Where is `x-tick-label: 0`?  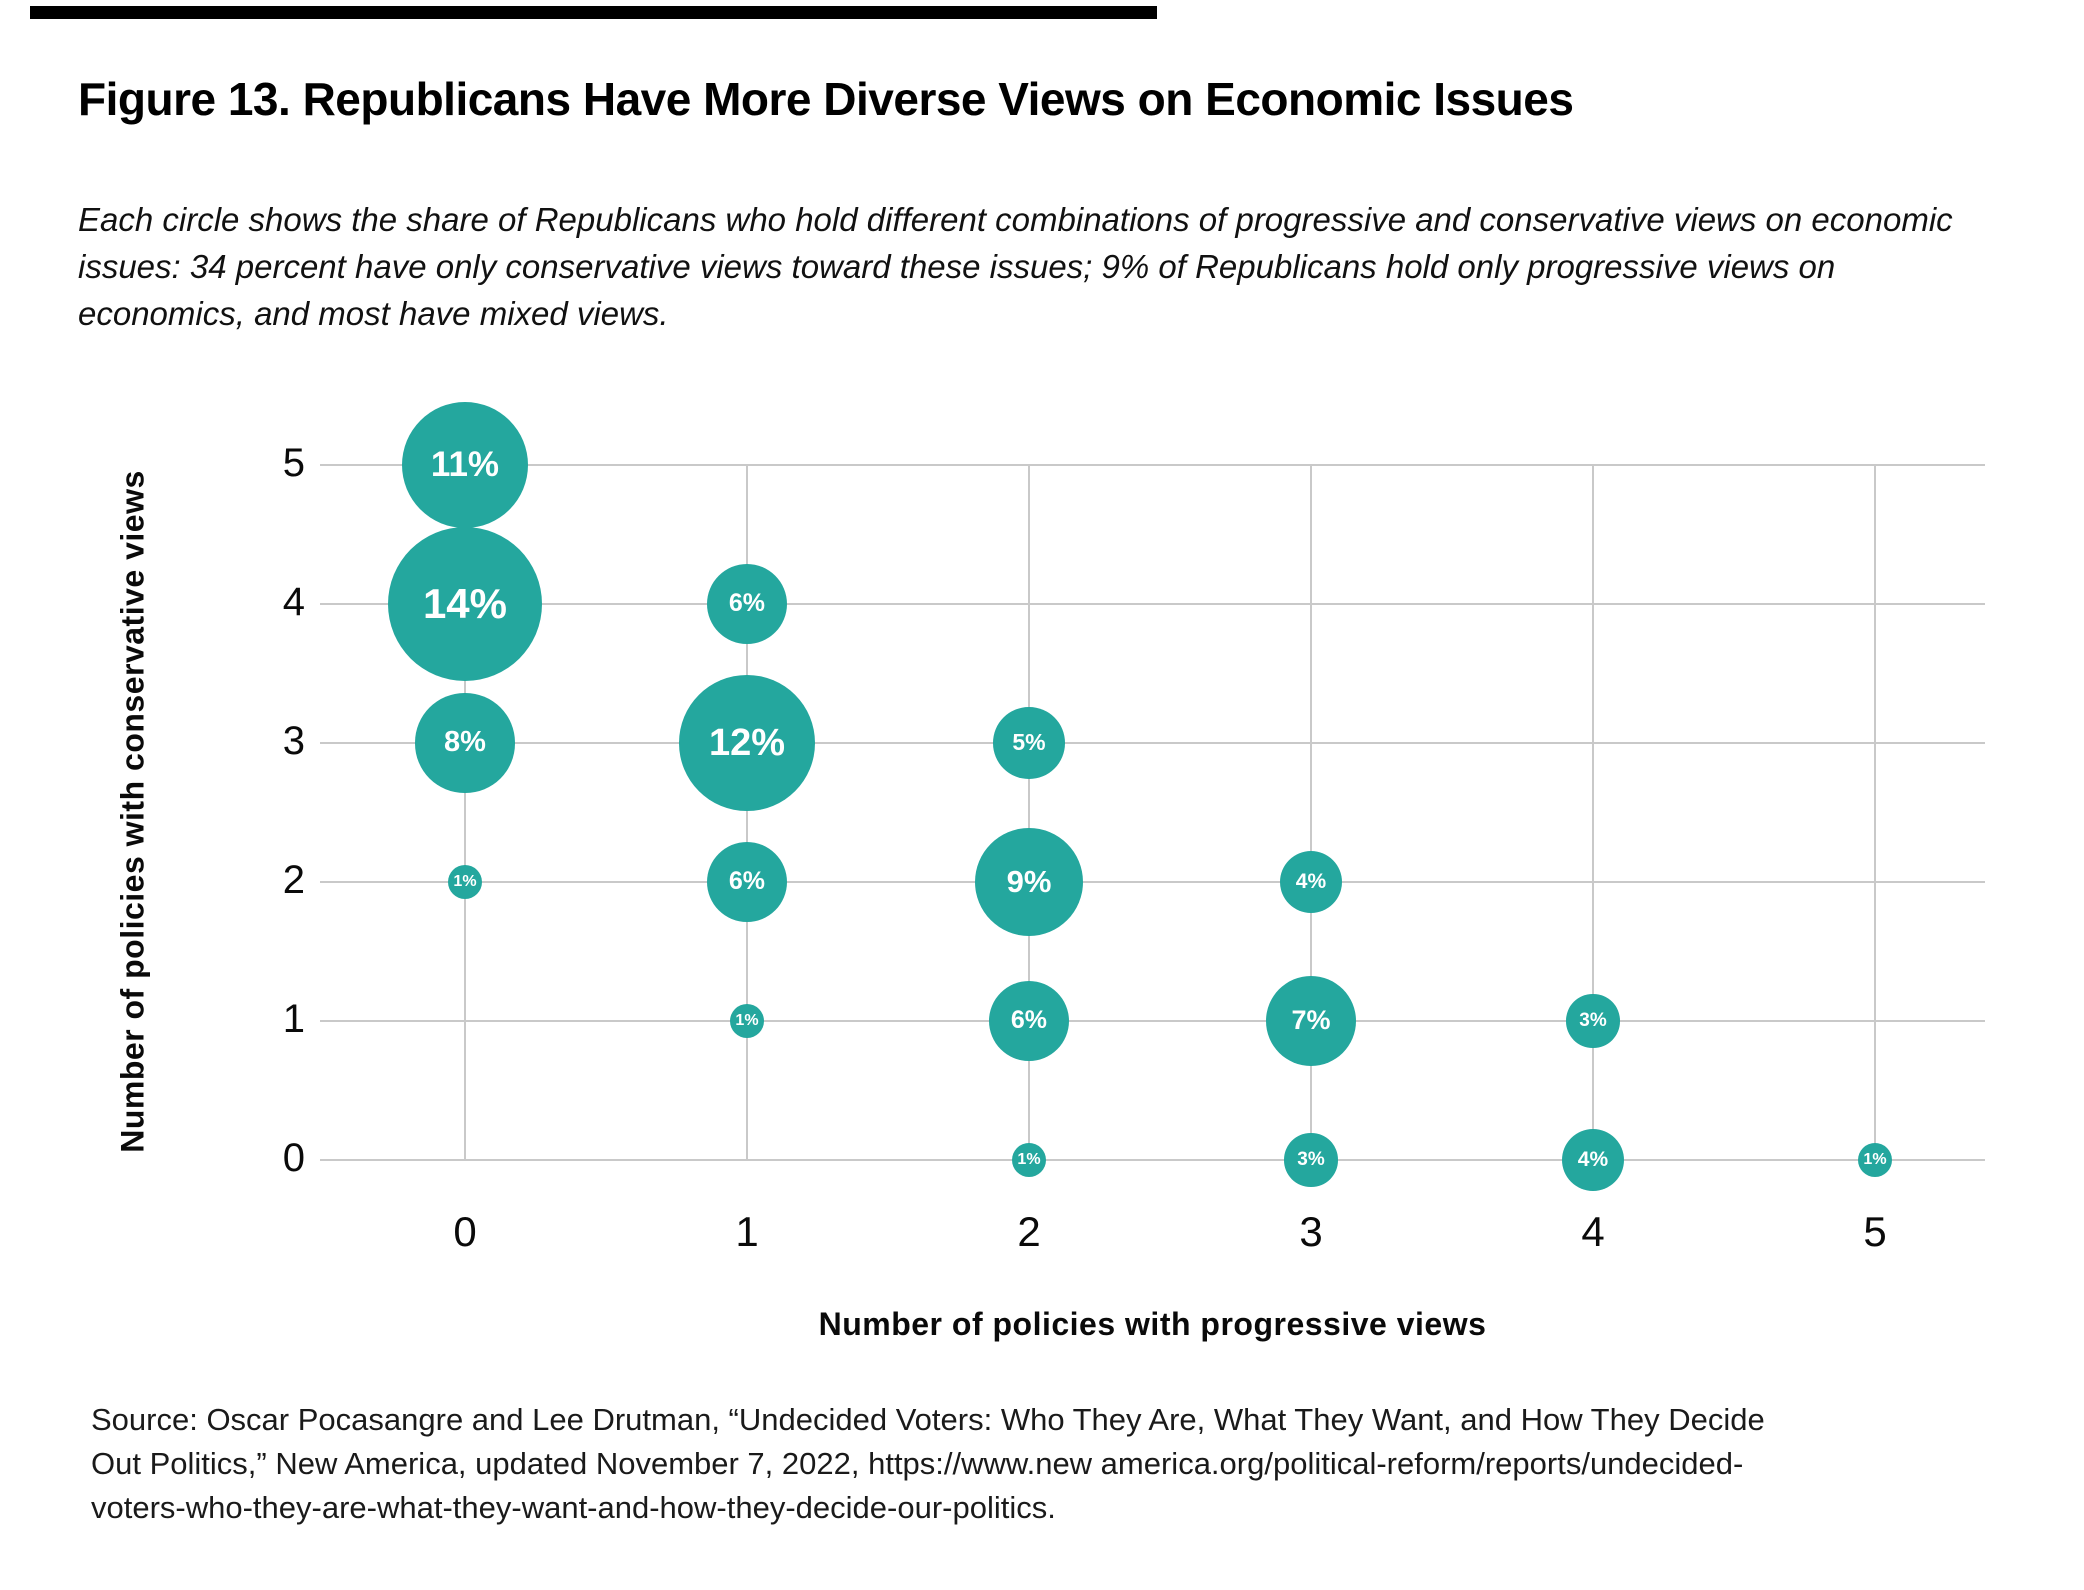 x-tick-label: 0 is located at coordinates (465, 1231).